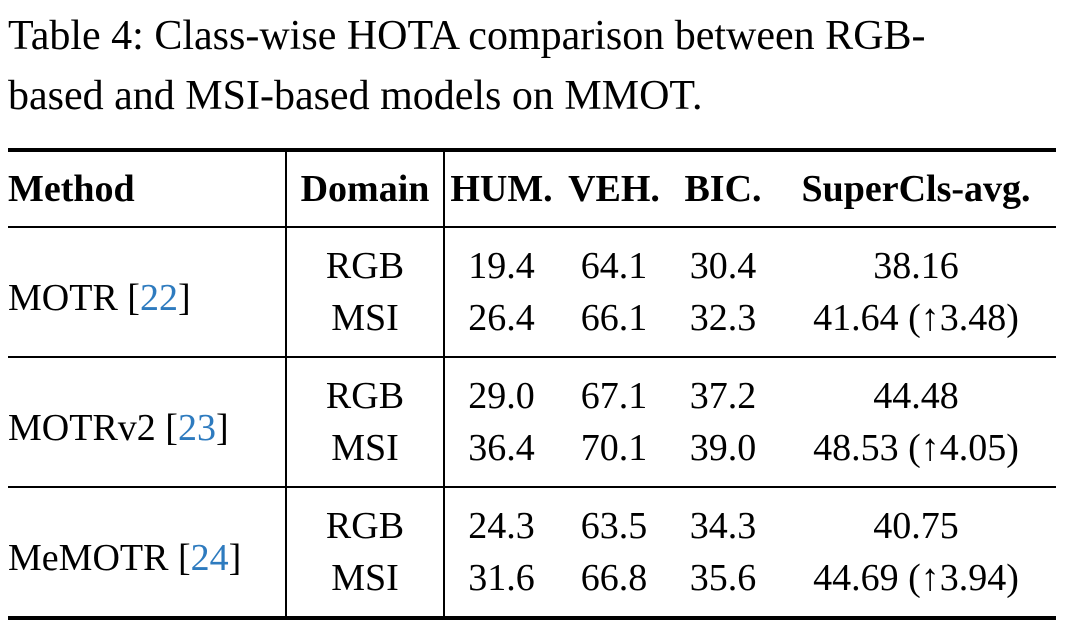  Describe the element at coordinates (71, 189) in the screenshot. I see `header-method: Method` at that location.